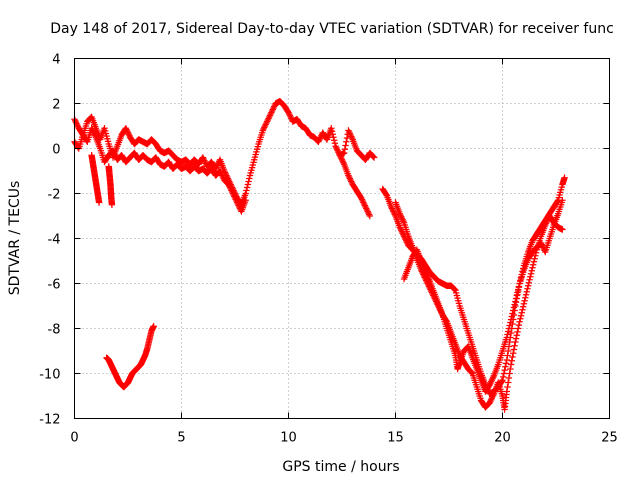  What do you see at coordinates (102, 180) in the screenshot?
I see `series-track-c` at bounding box center [102, 180].